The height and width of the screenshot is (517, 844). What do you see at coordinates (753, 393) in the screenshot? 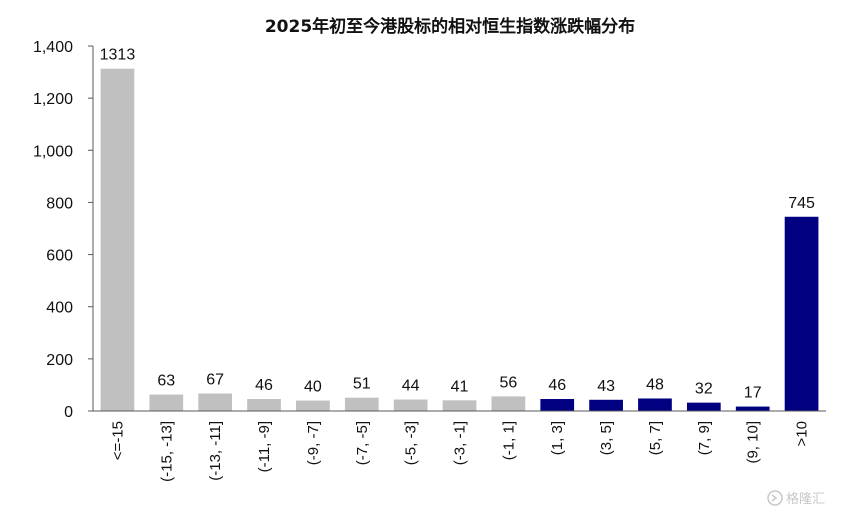
I see `data-label: 17` at bounding box center [753, 393].